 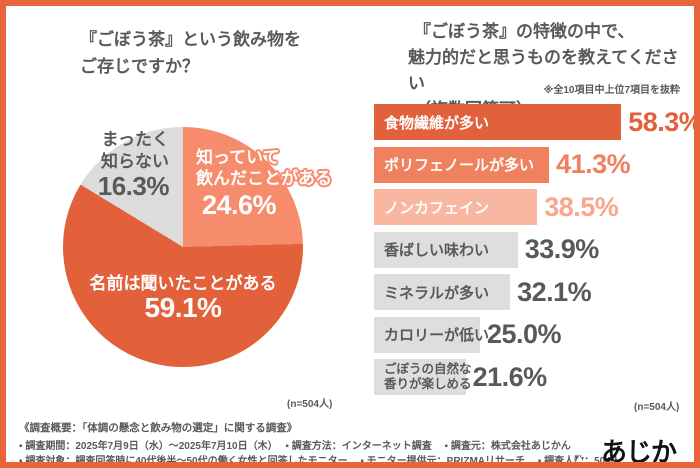 What do you see at coordinates (510, 376) in the screenshot?
I see `bar-value: 21.6%` at bounding box center [510, 376].